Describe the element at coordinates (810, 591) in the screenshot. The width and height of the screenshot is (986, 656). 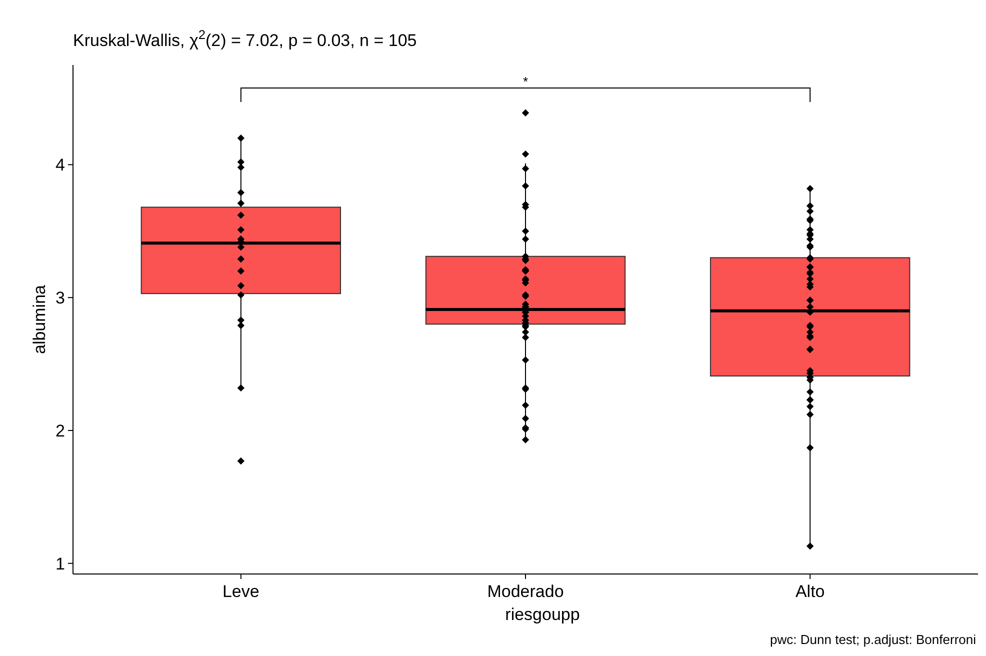
I see `x-tick-label: Alto` at that location.